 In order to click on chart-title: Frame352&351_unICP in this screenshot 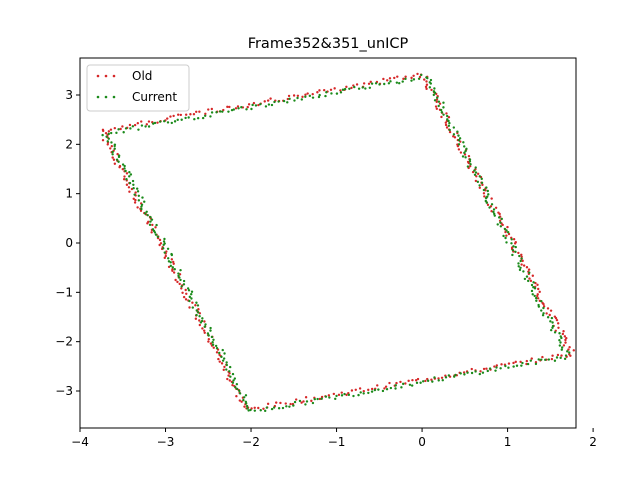, I will do `click(328, 44)`.